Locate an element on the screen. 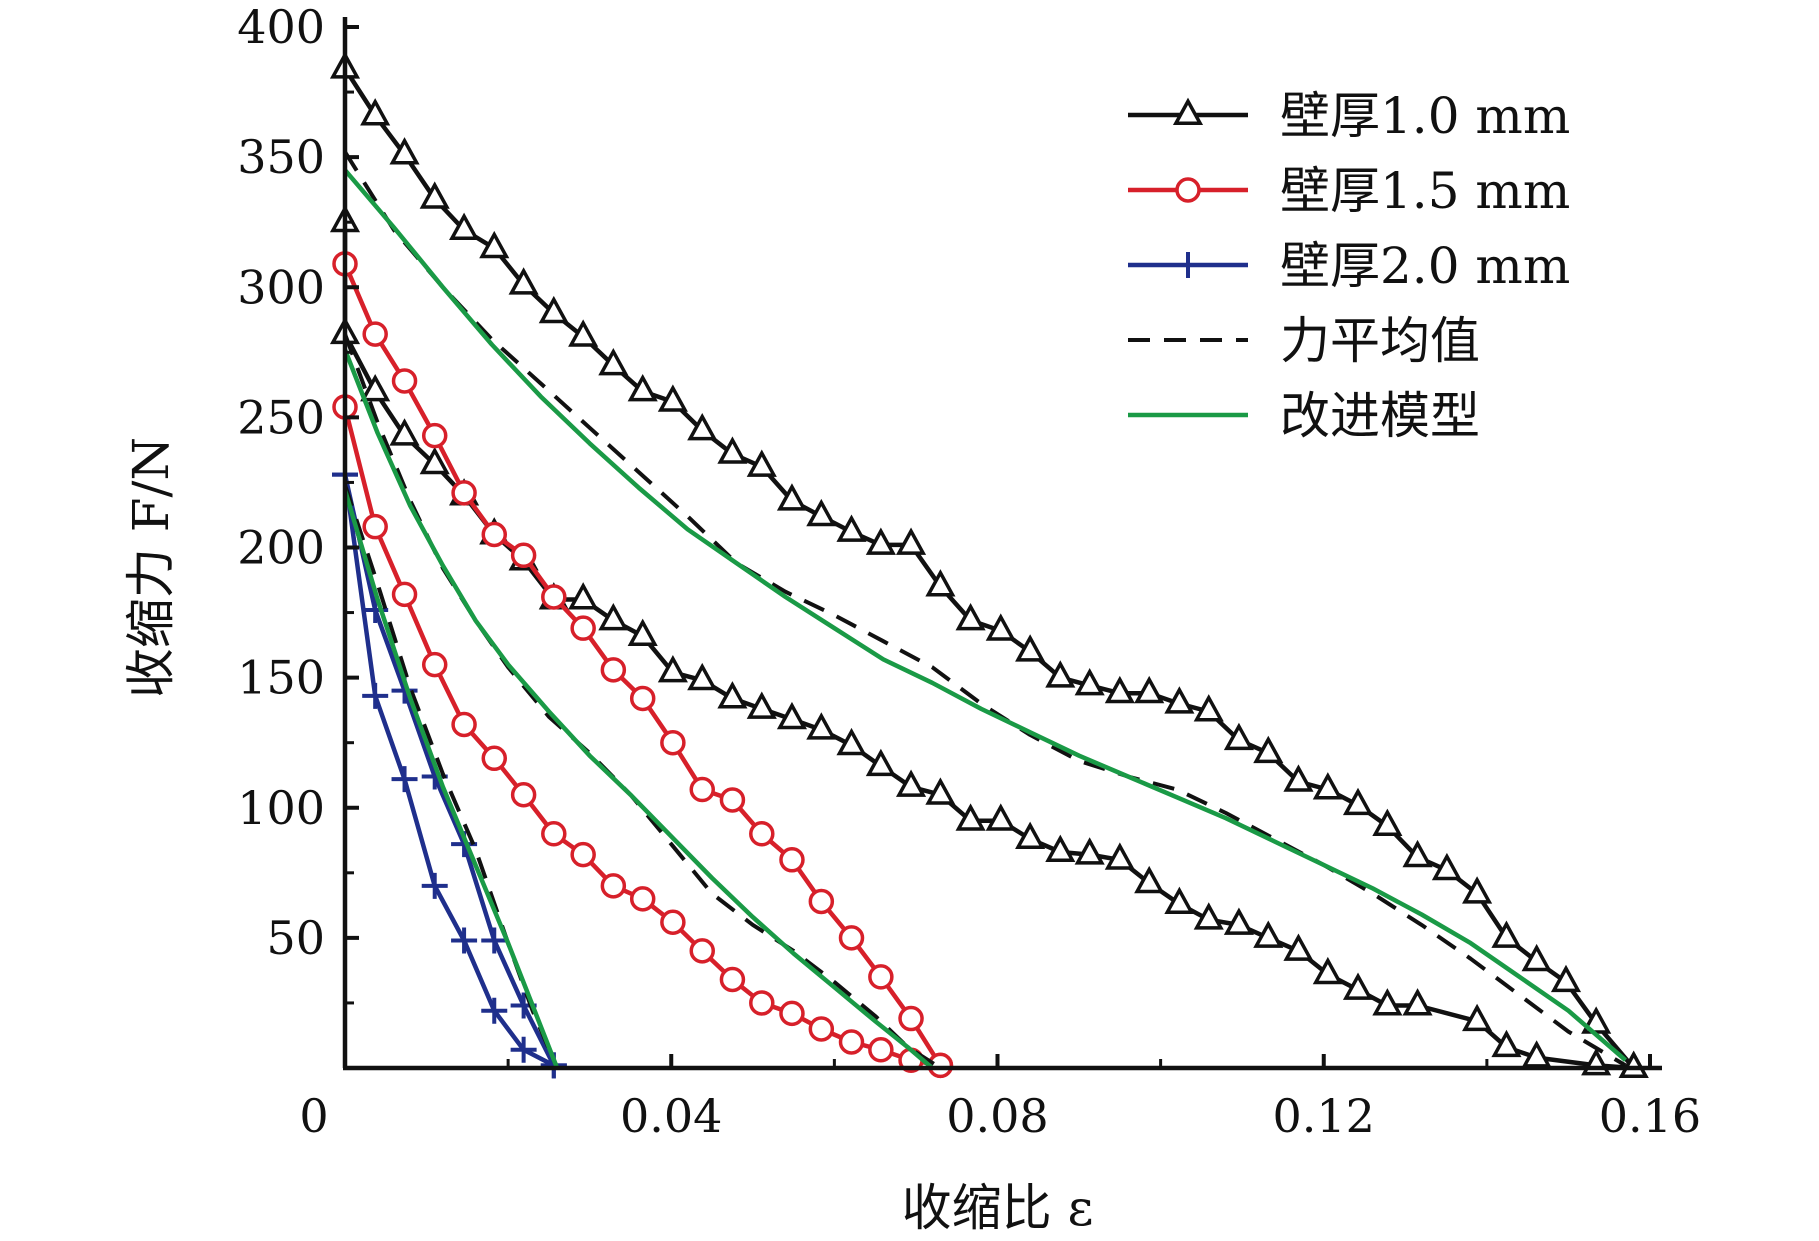 This screenshot has height=1241, width=1819. y-tick-label: 150 is located at coordinates (281, 678).